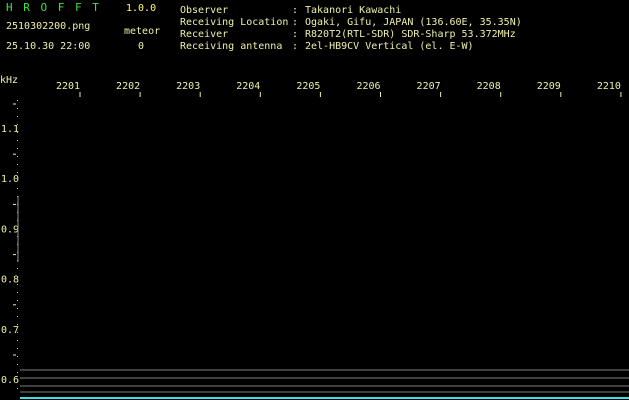 Image resolution: width=629 pixels, height=400 pixels. Describe the element at coordinates (429, 86) in the screenshot. I see `x-label: 2207` at that location.